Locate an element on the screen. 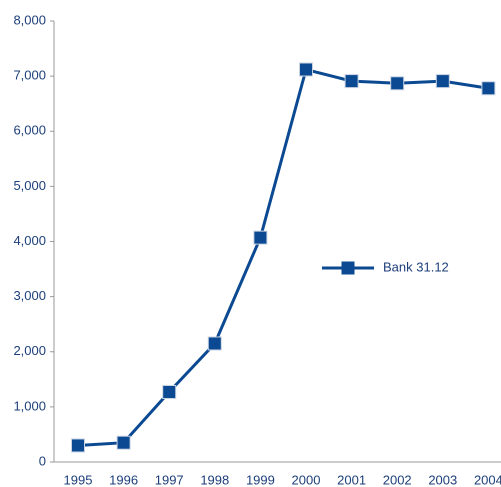  y-tick-label: 3,000 is located at coordinates (29, 295).